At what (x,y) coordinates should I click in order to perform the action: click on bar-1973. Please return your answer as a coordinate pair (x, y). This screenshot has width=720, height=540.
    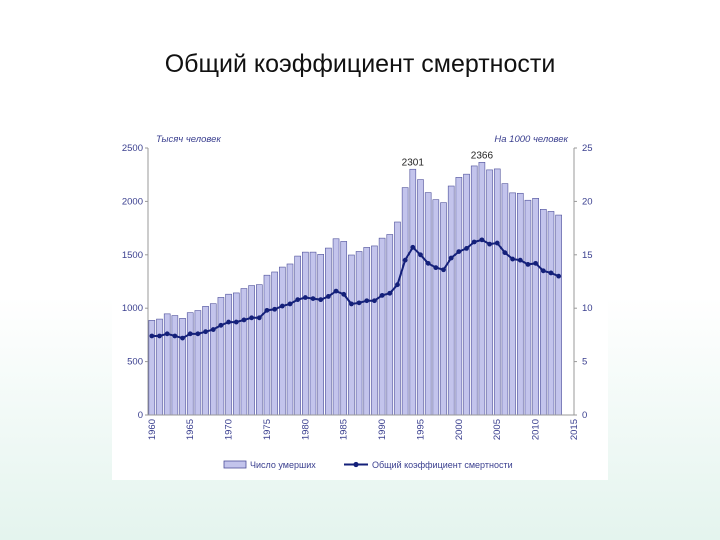
    Looking at the image, I should click on (251, 350).